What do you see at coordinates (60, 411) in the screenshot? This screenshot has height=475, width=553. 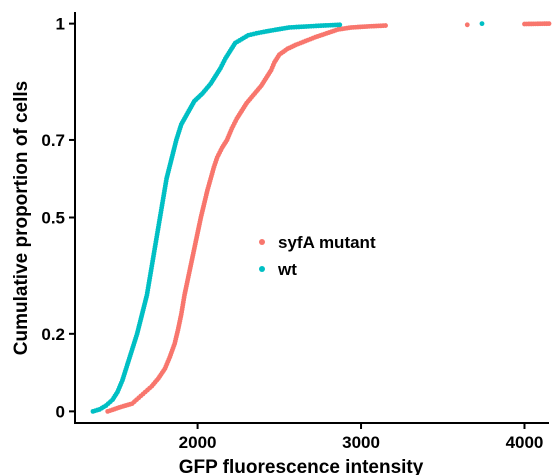 I see `y-tick-label: 0` at bounding box center [60, 411].